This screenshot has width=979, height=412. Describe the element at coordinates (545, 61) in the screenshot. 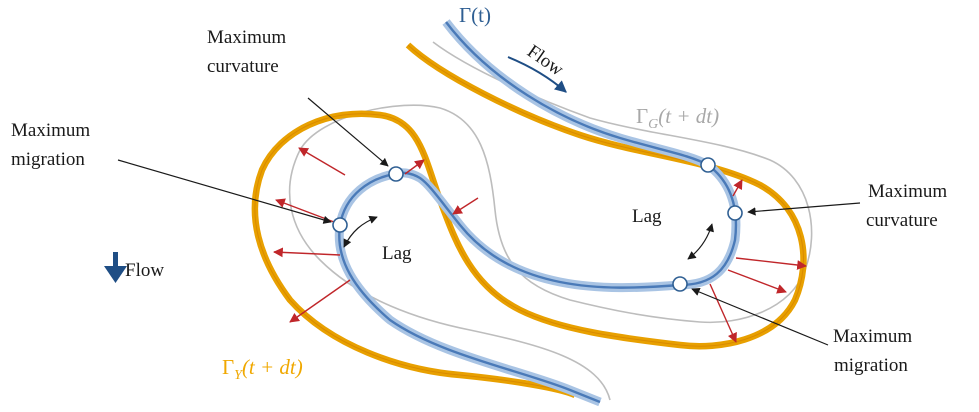

I see `flow-top-label: Flow` at that location.